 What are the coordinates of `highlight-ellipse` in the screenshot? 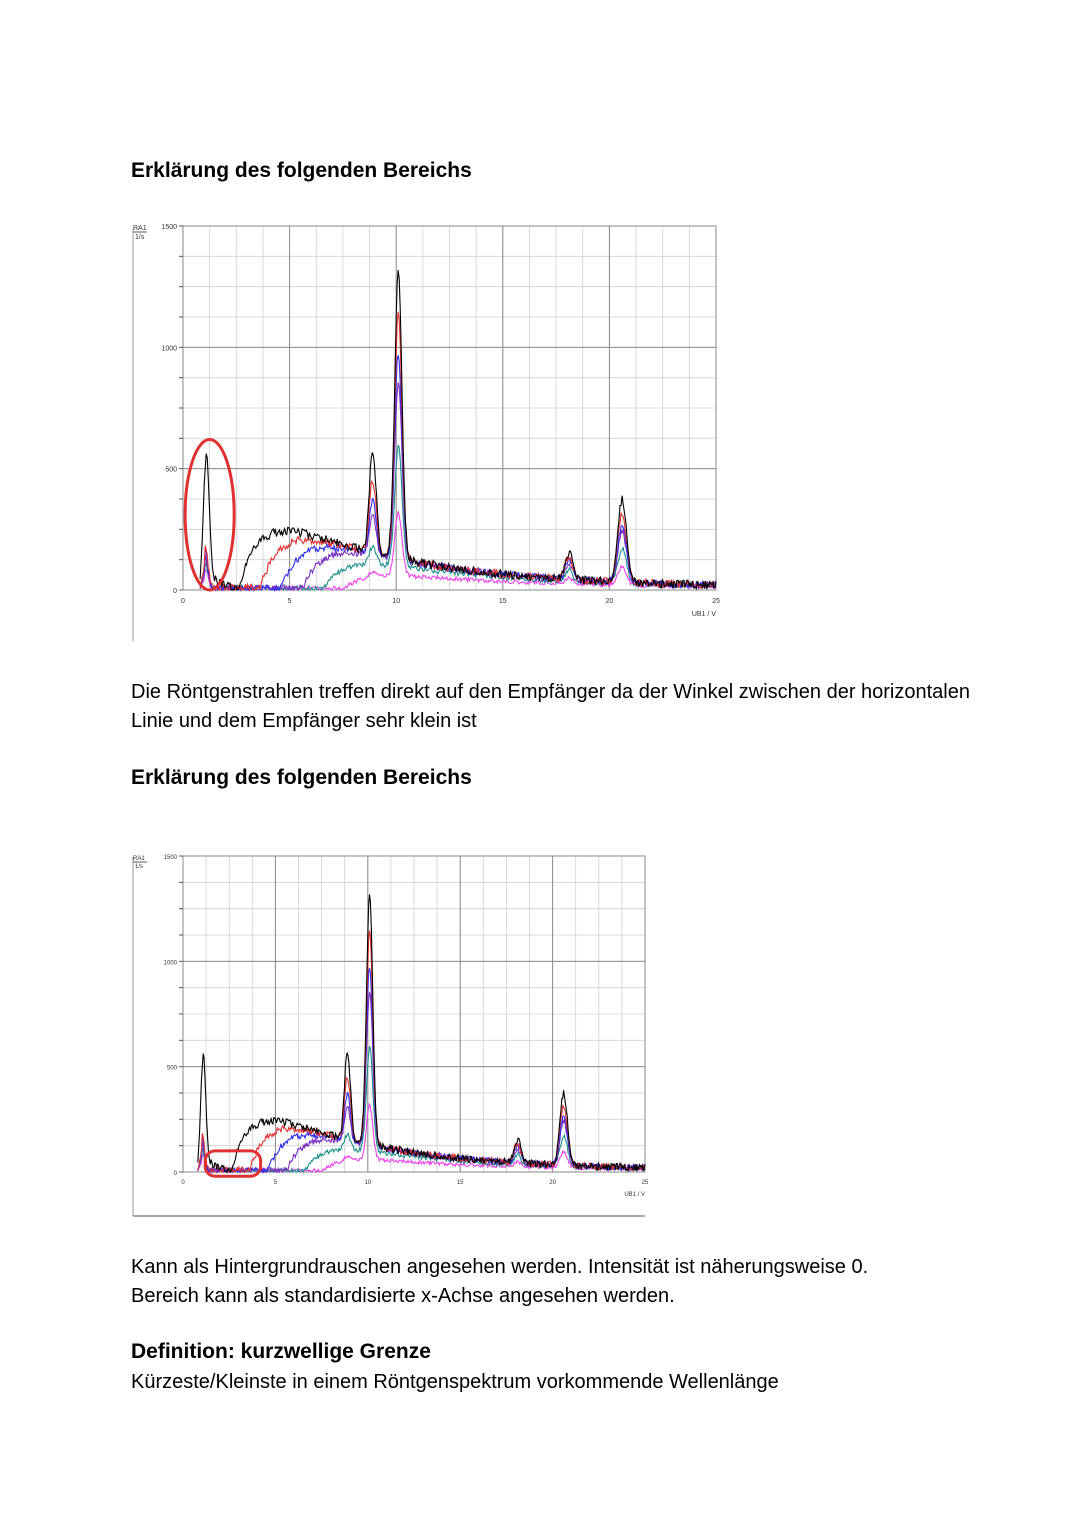 It's located at (209, 515).